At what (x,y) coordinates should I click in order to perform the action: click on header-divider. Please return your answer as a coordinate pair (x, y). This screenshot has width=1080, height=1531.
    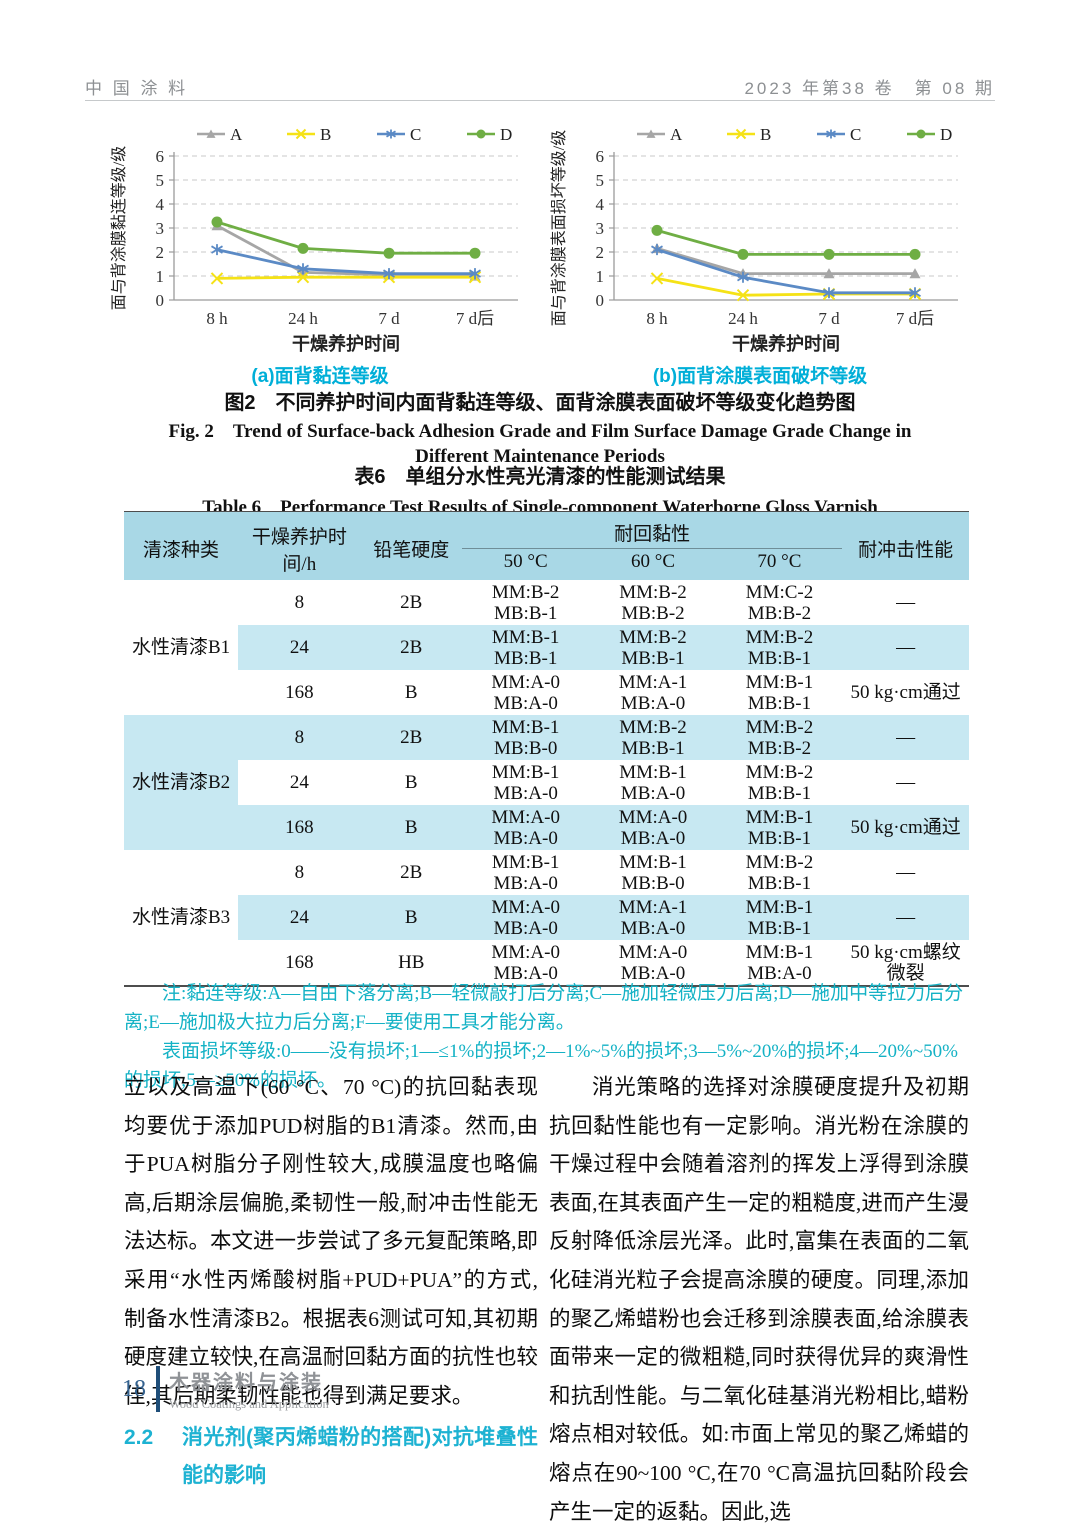
    Looking at the image, I should click on (540, 100).